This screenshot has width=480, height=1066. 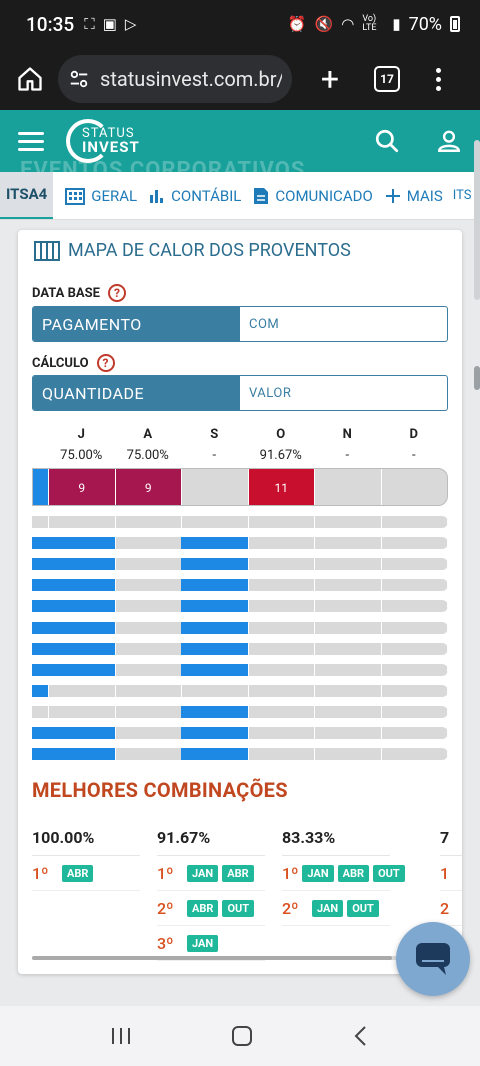 I want to click on battery-icon, so click(x=455, y=24).